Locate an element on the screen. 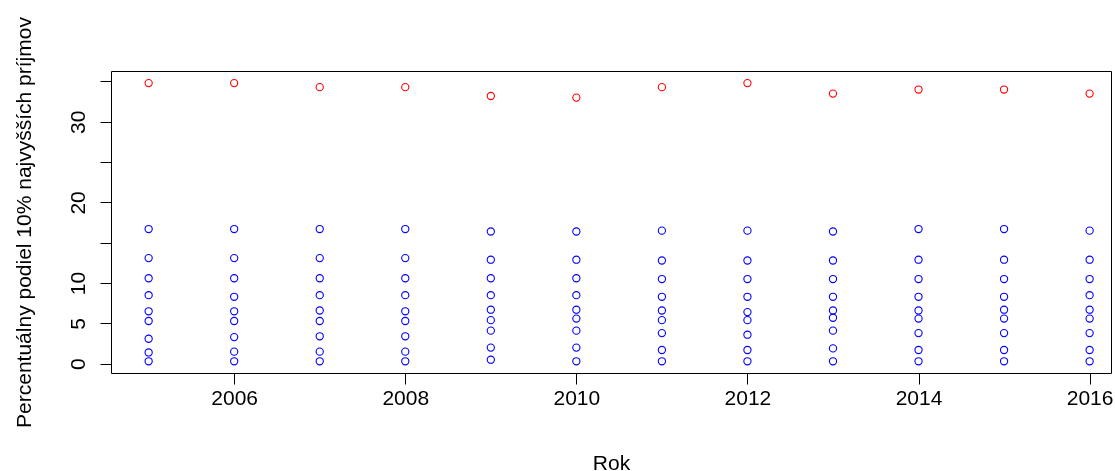  x-tick-label: 2014 is located at coordinates (919, 397).